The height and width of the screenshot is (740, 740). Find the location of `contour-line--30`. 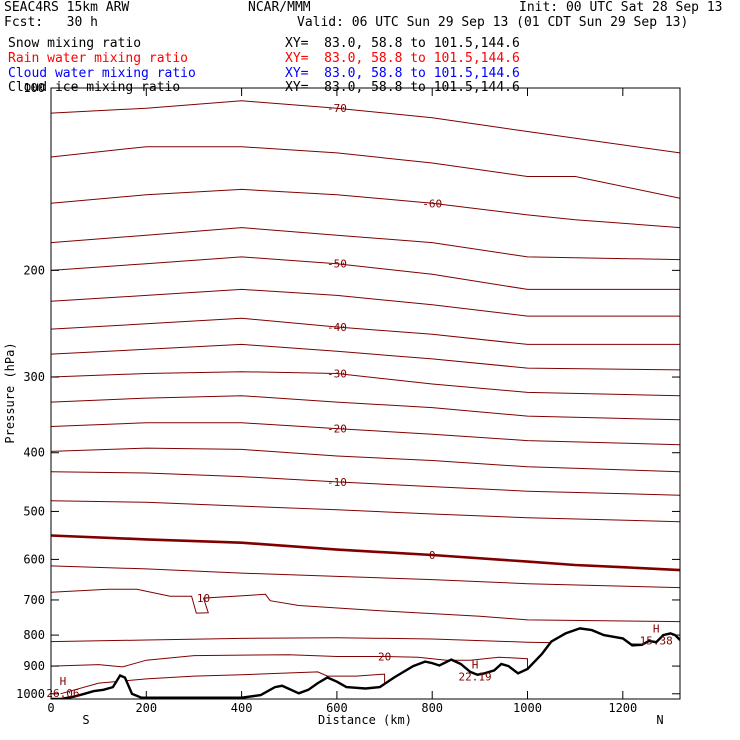

contour-line--30 is located at coordinates (365, 384).